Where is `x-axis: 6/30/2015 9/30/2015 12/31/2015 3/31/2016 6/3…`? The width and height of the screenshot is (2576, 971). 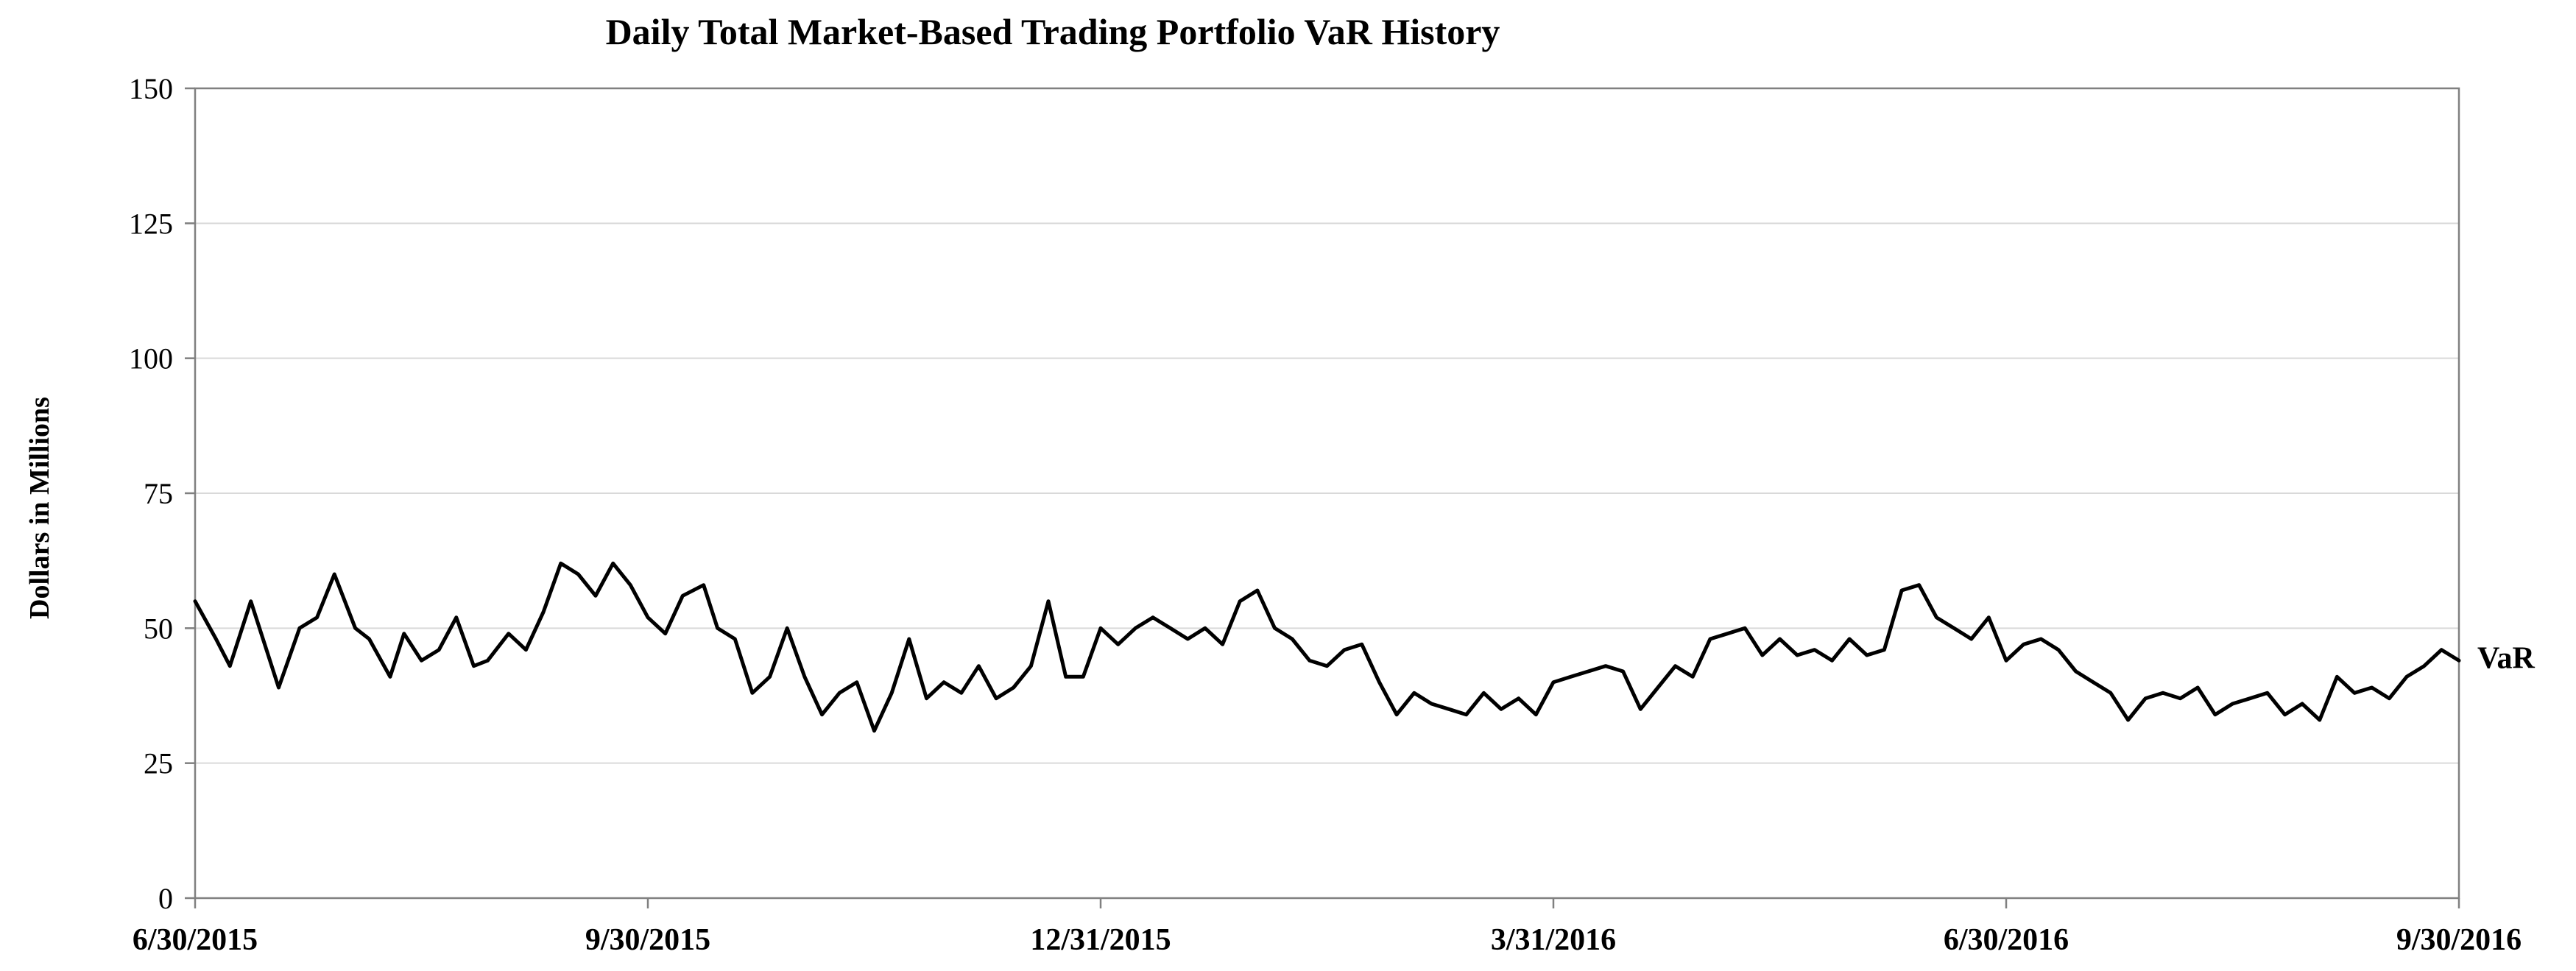
x-axis: 6/30/2015 9/30/2015 12/31/2015 3/31/2016 6/3… is located at coordinates (1327, 927).